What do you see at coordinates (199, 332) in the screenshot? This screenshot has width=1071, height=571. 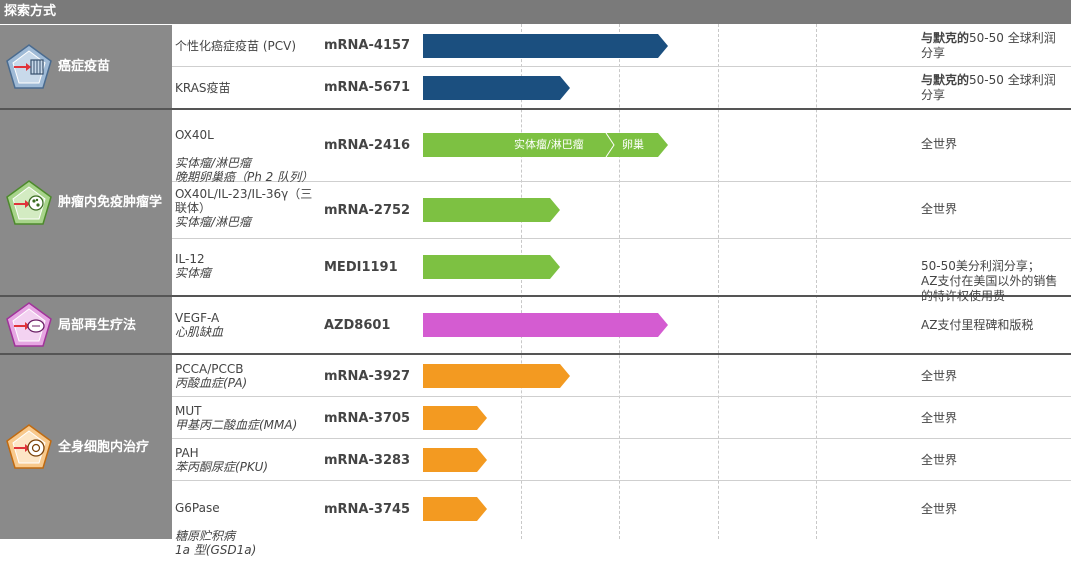 I see `indication: 心肌缺血` at bounding box center [199, 332].